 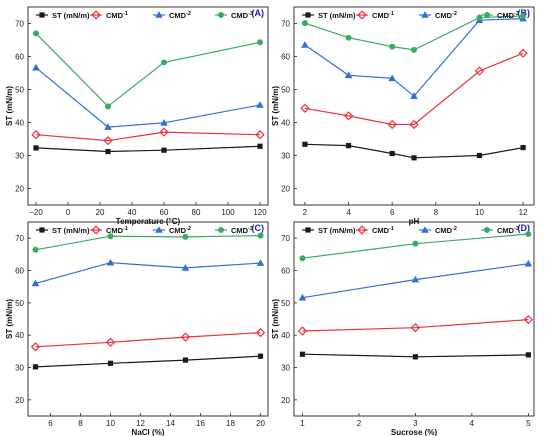 What do you see at coordinates (36, 212) in the screenshot?
I see `x-tick-label: −20` at bounding box center [36, 212].